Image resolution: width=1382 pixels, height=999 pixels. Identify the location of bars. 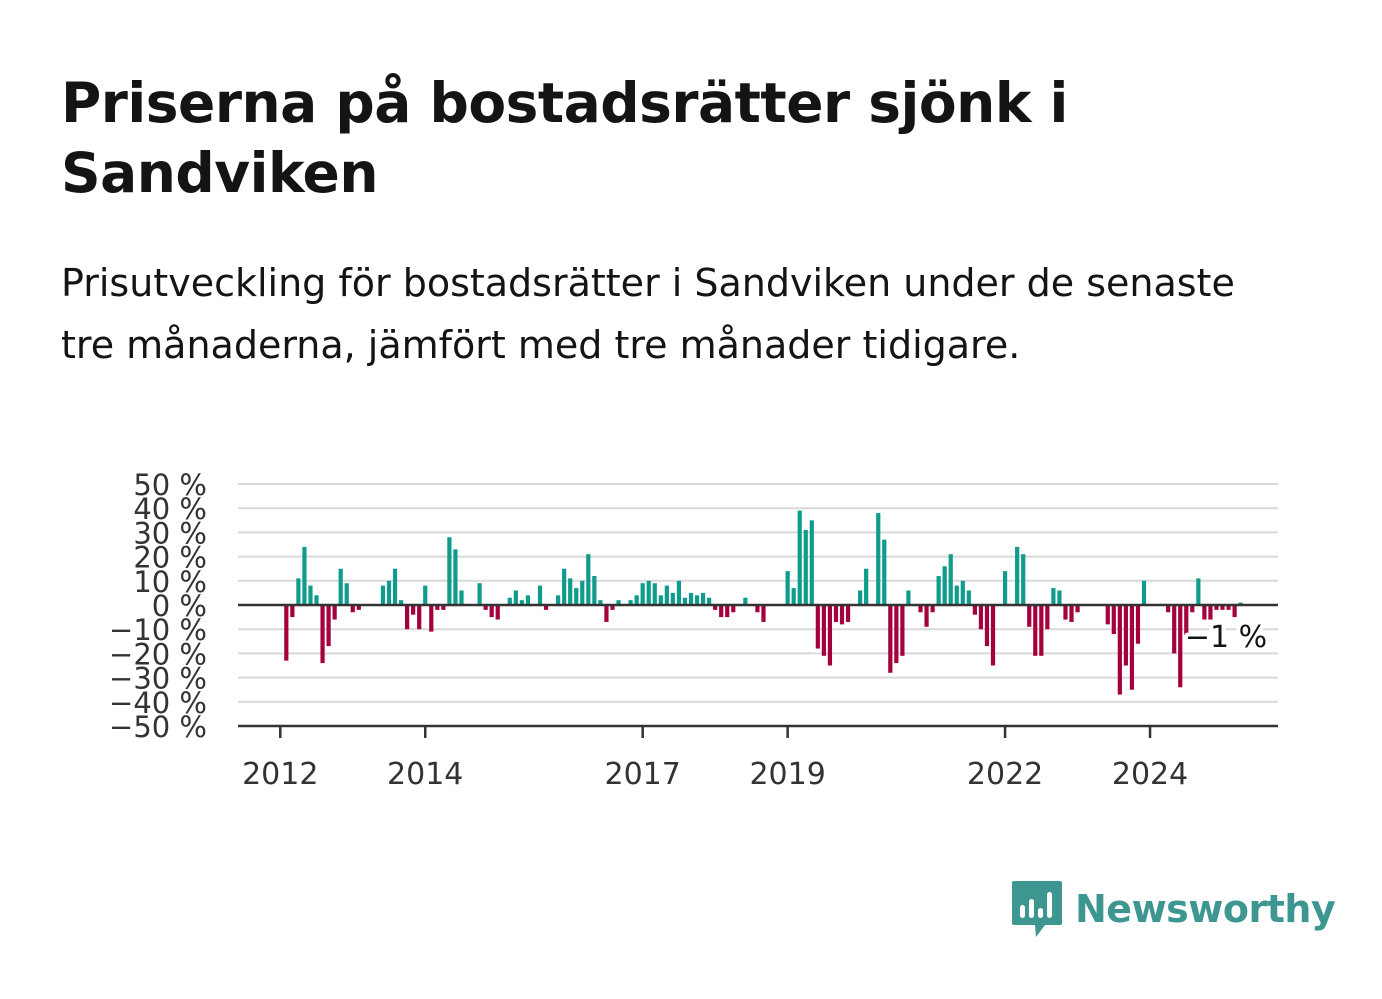
(763, 602).